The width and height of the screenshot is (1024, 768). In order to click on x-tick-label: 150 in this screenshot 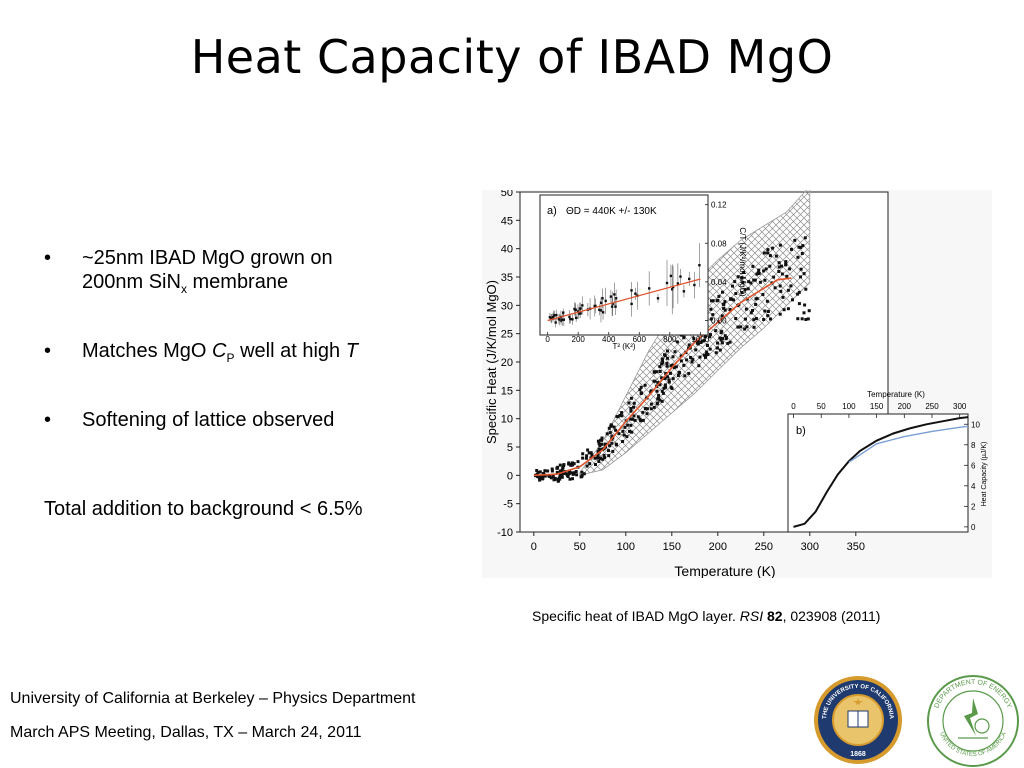, I will do `click(877, 406)`.